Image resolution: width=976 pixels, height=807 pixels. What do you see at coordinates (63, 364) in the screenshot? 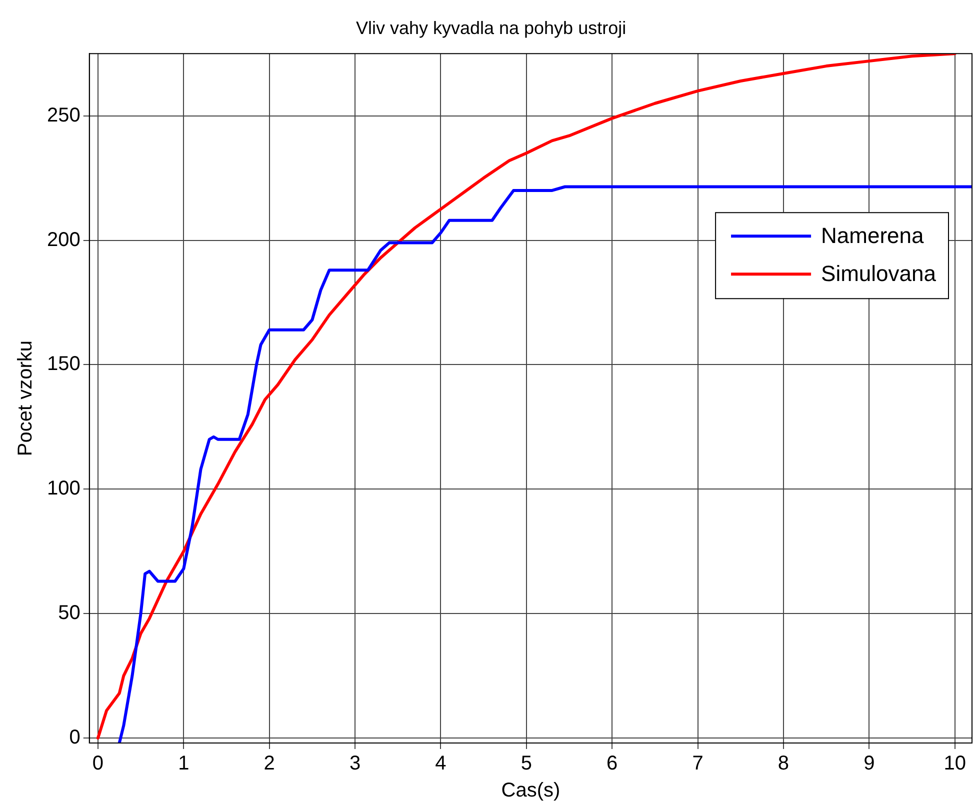
I see `y-tick-label: 150` at bounding box center [63, 364].